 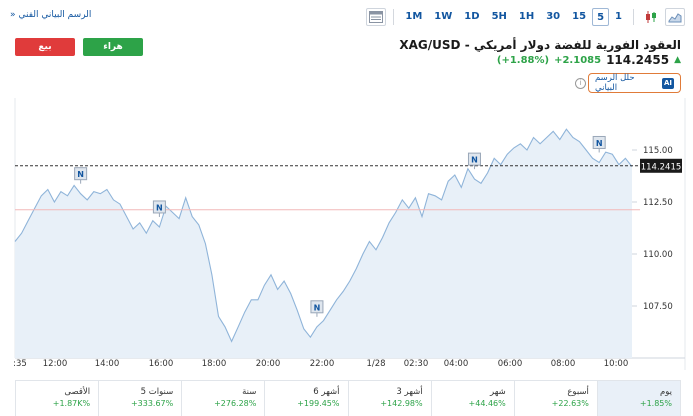 What do you see at coordinates (389, 398) in the screenshot?
I see `performance-cell: 3 أشهر +142.98%` at bounding box center [389, 398].